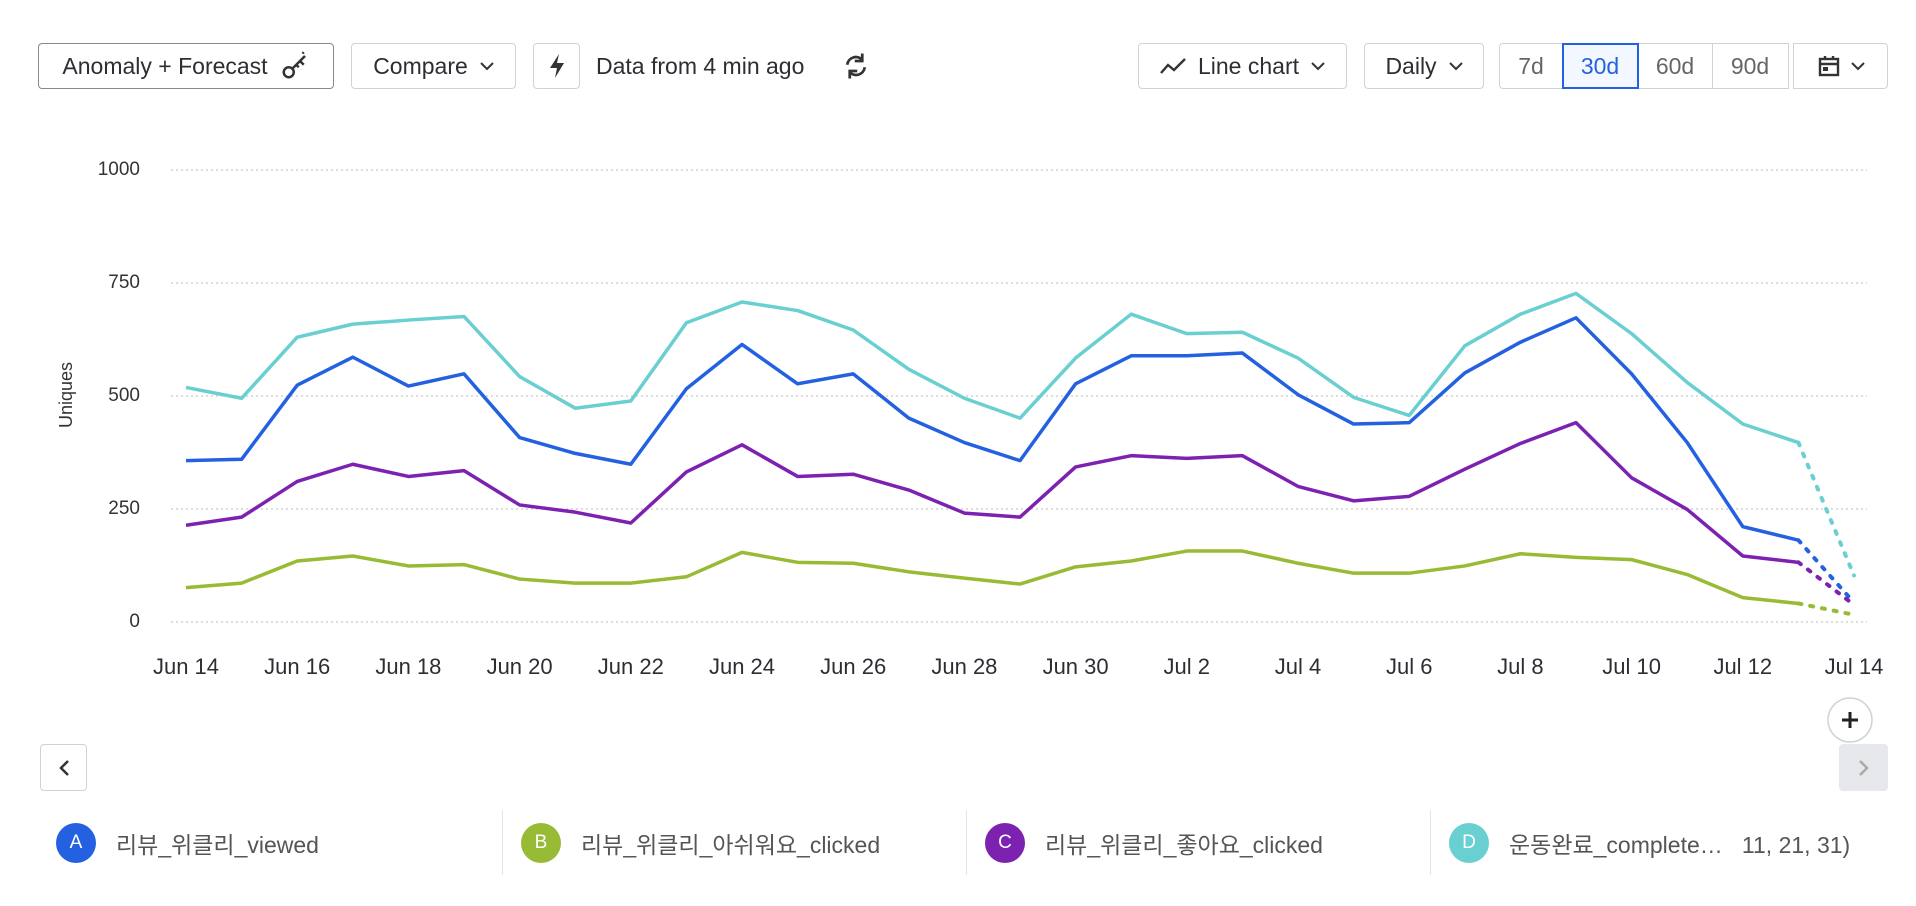  I want to click on y-tick-label: 500, so click(124, 395).